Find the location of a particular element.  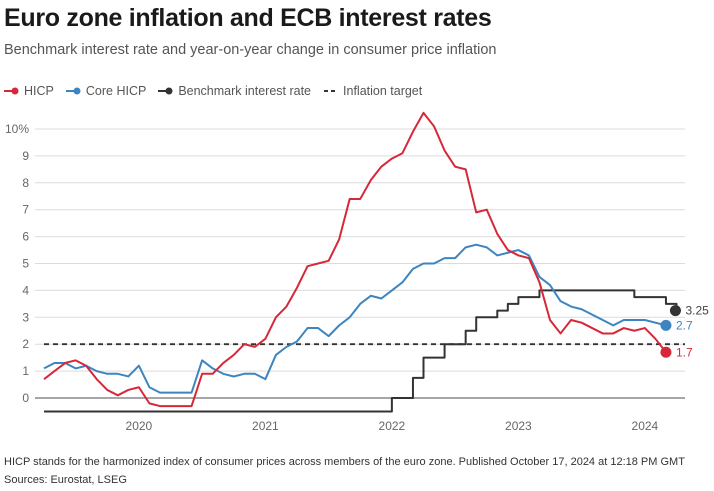

legend-label-benchmark-rate: Benchmark interest rate is located at coordinates (245, 91).